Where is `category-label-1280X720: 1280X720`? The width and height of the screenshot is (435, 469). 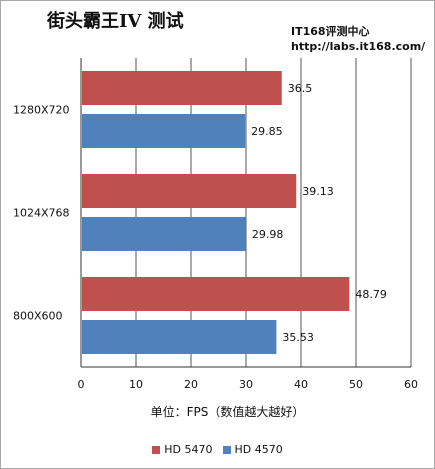 category-label-1280X720: 1280X720 is located at coordinates (41, 110).